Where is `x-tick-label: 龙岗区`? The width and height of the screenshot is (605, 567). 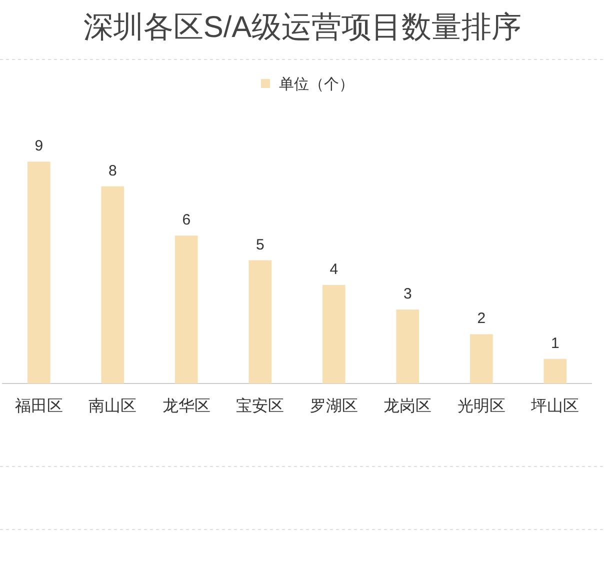 x-tick-label: 龙岗区 is located at coordinates (408, 406).